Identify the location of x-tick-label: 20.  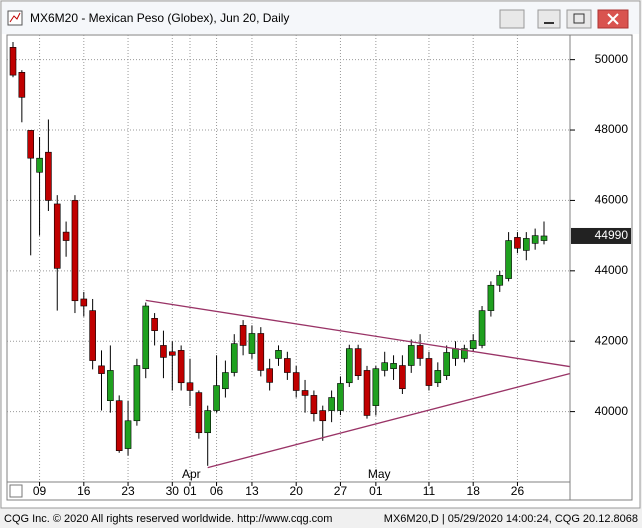
(297, 491).